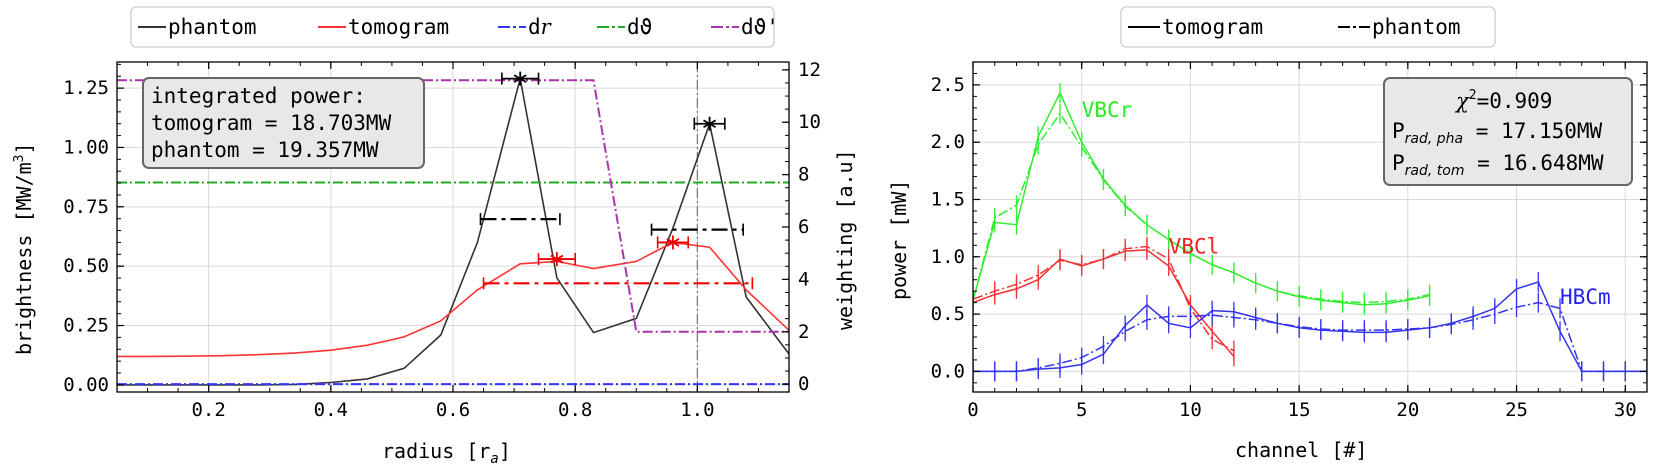 This screenshot has width=1656, height=473. I want to click on prad-tom-label: Prad, tom = 16.648MW, so click(1498, 165).